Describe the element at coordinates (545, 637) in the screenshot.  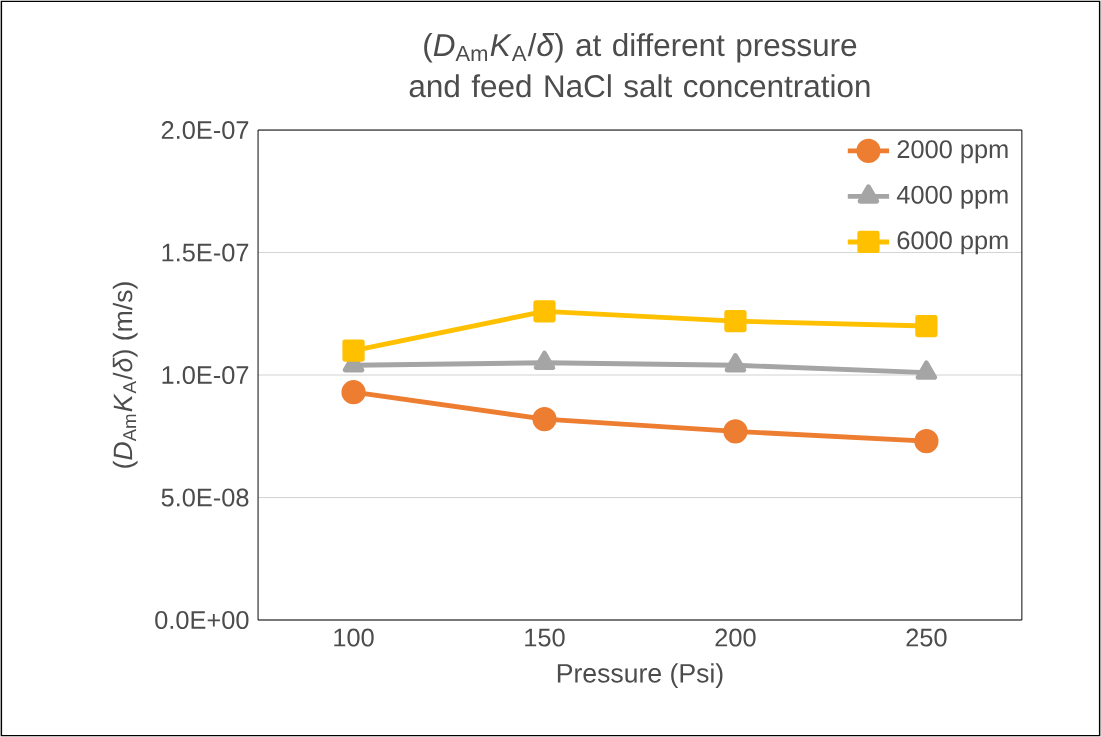
I see `x-tick-label: 150` at that location.